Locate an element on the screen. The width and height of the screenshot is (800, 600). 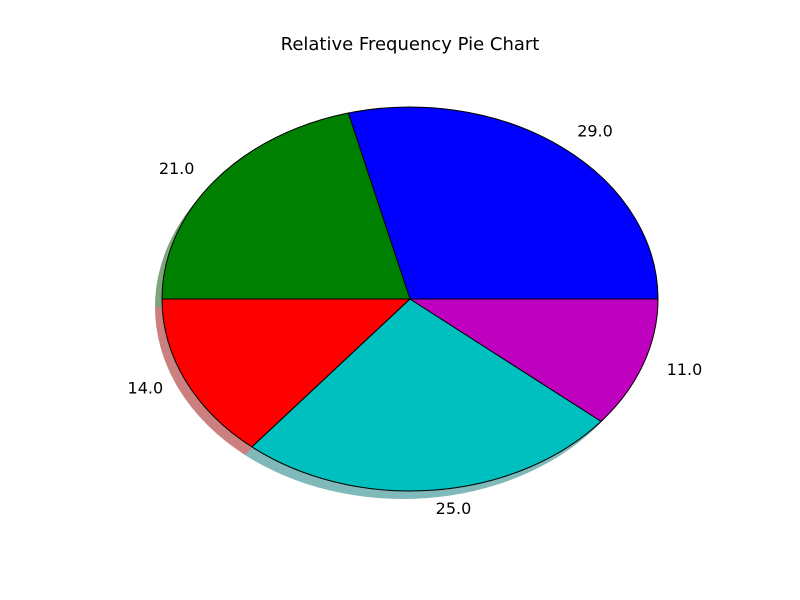
pie-slice-label: 14.0 is located at coordinates (146, 387).